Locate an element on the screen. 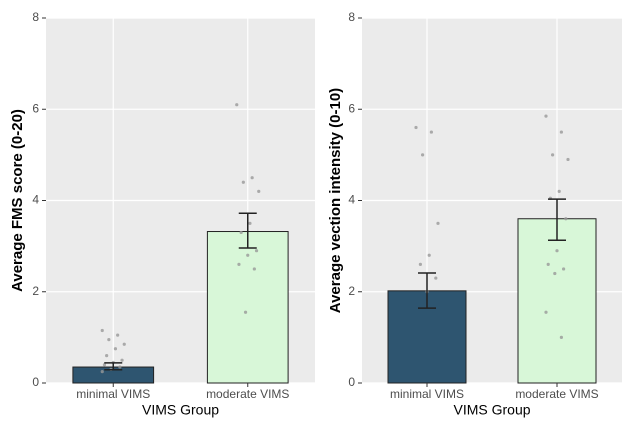 The image size is (624, 426). bar is located at coordinates (557, 301).